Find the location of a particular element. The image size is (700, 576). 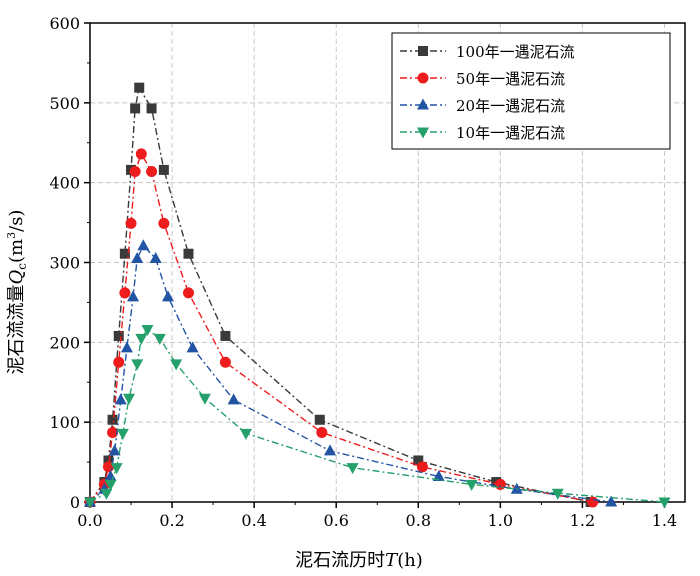

legend-label: 20年一遇泥石流 is located at coordinates (510, 106).